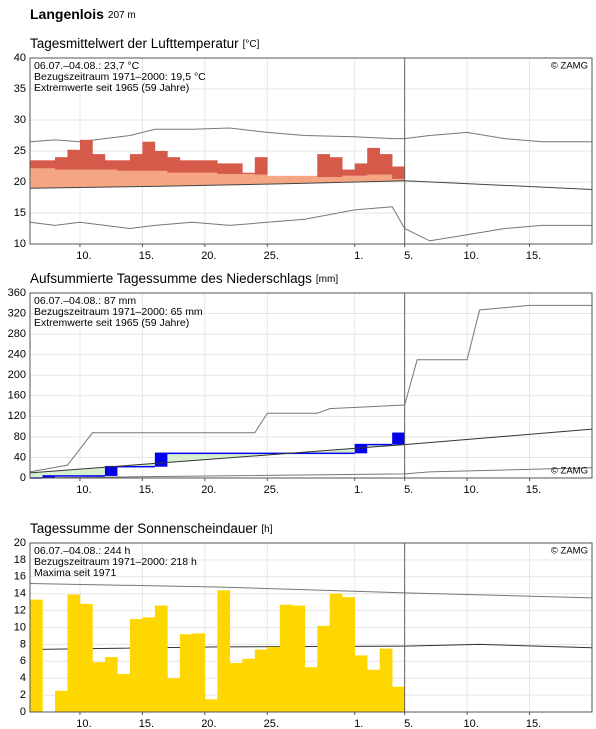 Image resolution: width=596 pixels, height=729 pixels. Describe the element at coordinates (17, 375) in the screenshot. I see `y-tick-label: 200` at that location.